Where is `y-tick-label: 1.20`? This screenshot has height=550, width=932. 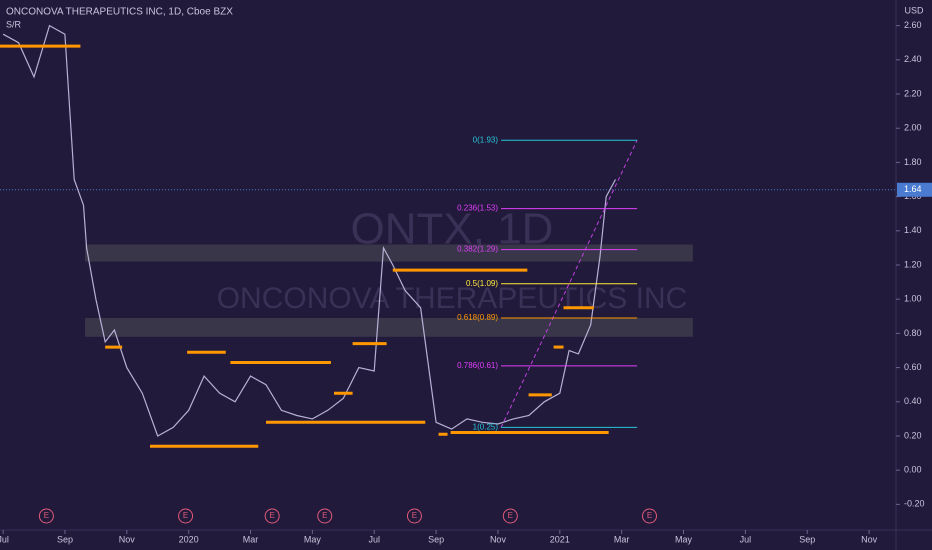
y-tick-label: 1.20 is located at coordinates (913, 264).